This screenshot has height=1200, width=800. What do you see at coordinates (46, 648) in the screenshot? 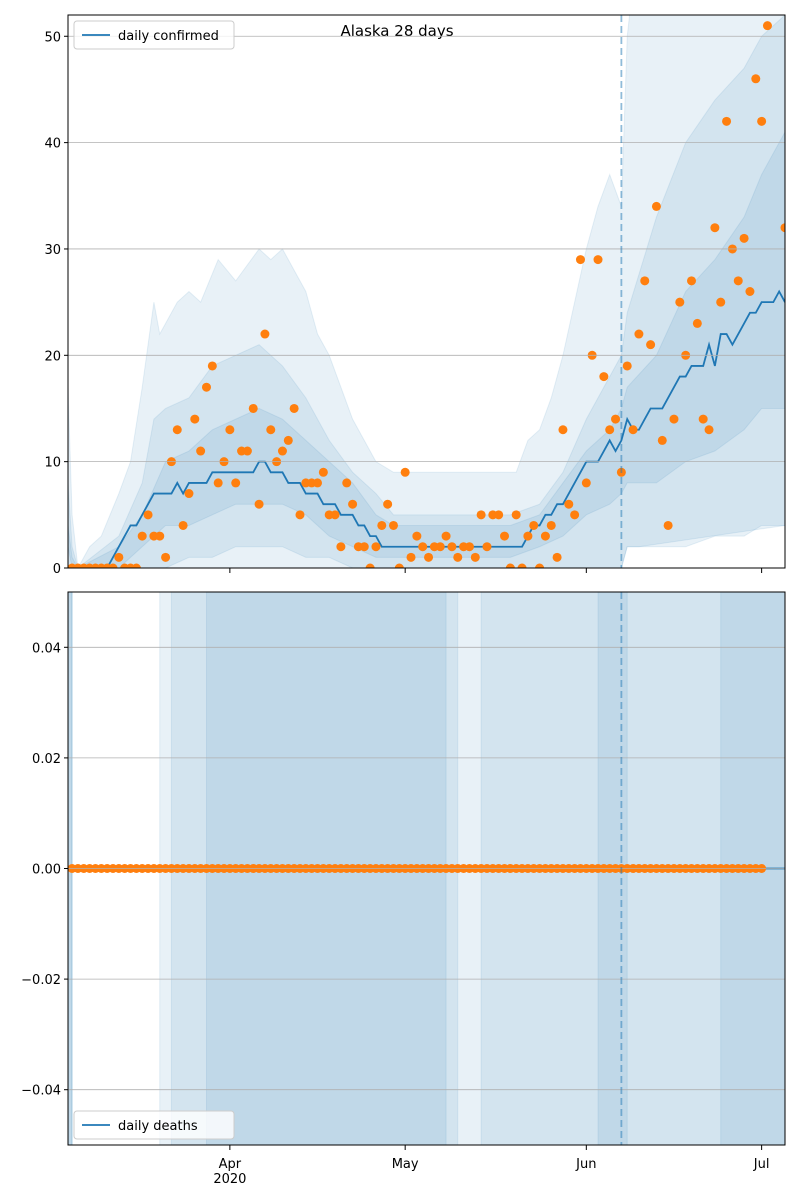
I see `y-tick-label: 0.04` at bounding box center [46, 648].